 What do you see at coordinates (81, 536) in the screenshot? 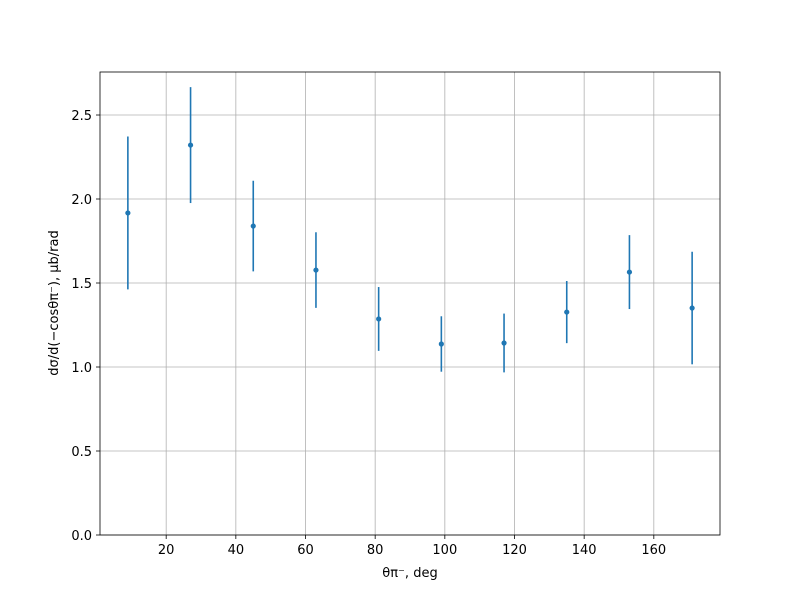
I see `y-tick-label: 0.0` at bounding box center [81, 536].